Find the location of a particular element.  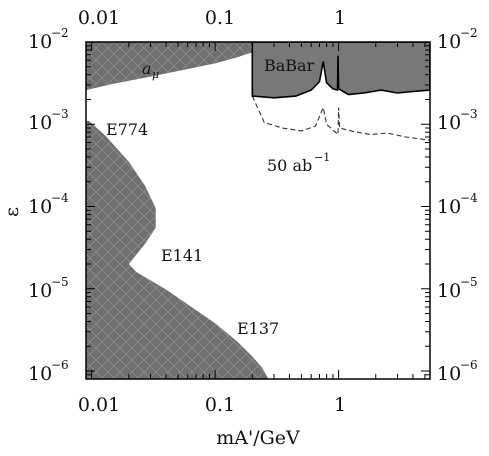

y-tick-label-left-1e-6: 10 −6 is located at coordinates (48, 371).